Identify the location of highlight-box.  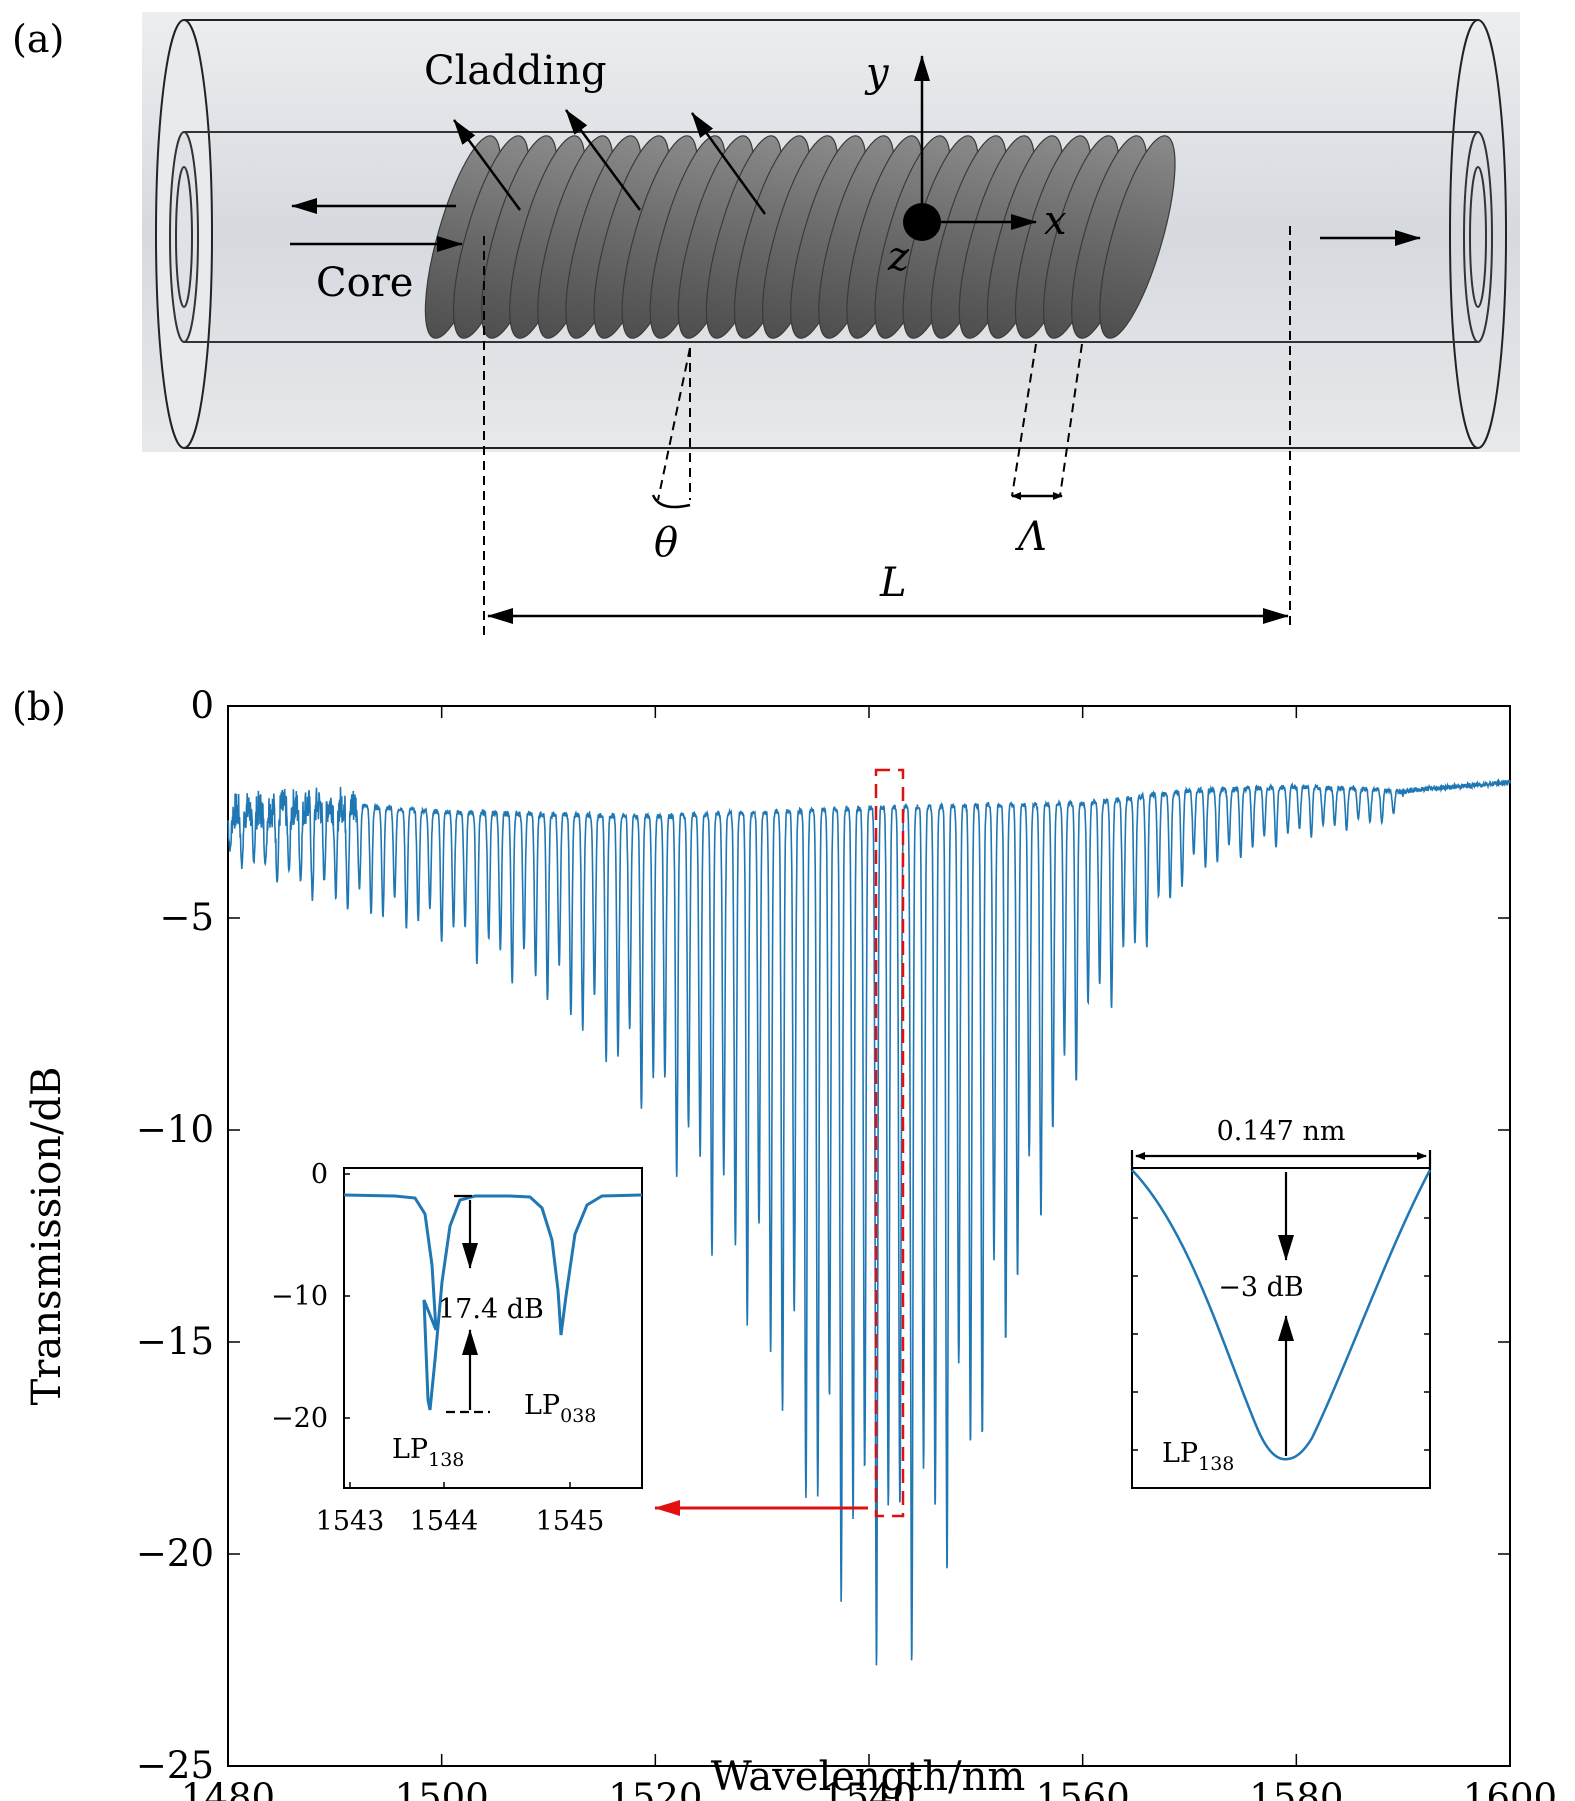
(889, 1143).